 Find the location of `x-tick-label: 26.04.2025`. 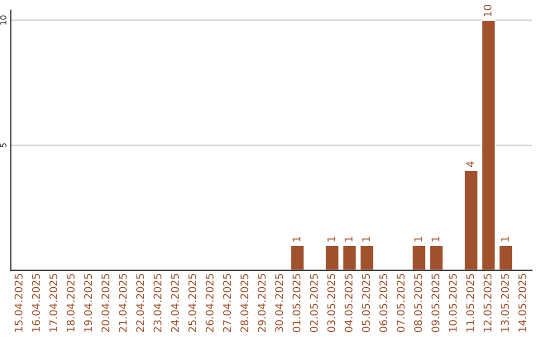

x-tick-label: 26.04.2025 is located at coordinates (210, 303).